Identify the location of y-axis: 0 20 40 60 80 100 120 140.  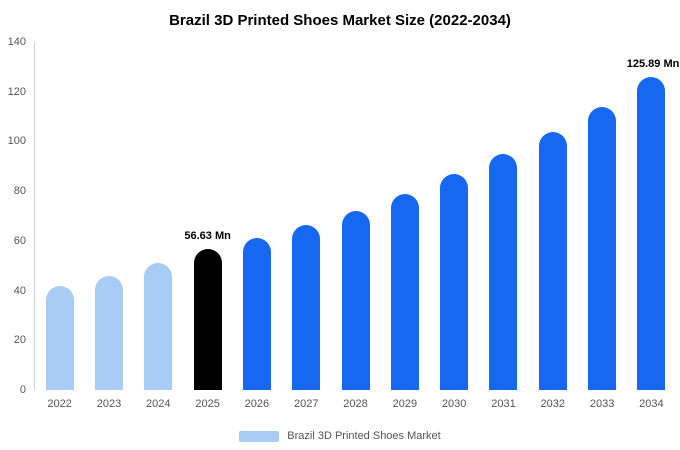
(16, 216).